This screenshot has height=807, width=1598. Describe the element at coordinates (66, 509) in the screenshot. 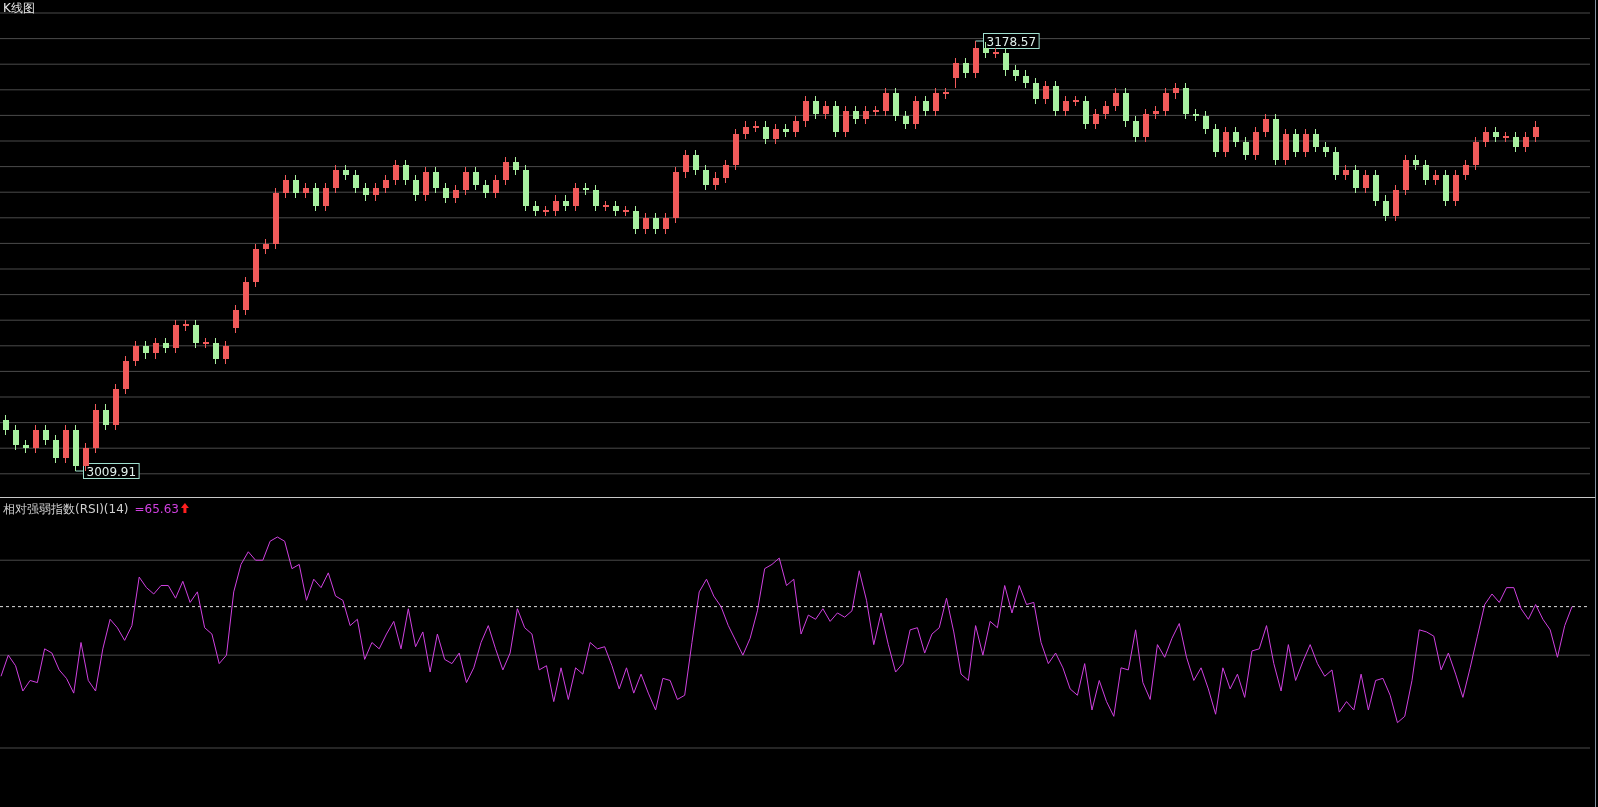

I see `chart-title: 相对强弱指数(RSI)(14)` at that location.